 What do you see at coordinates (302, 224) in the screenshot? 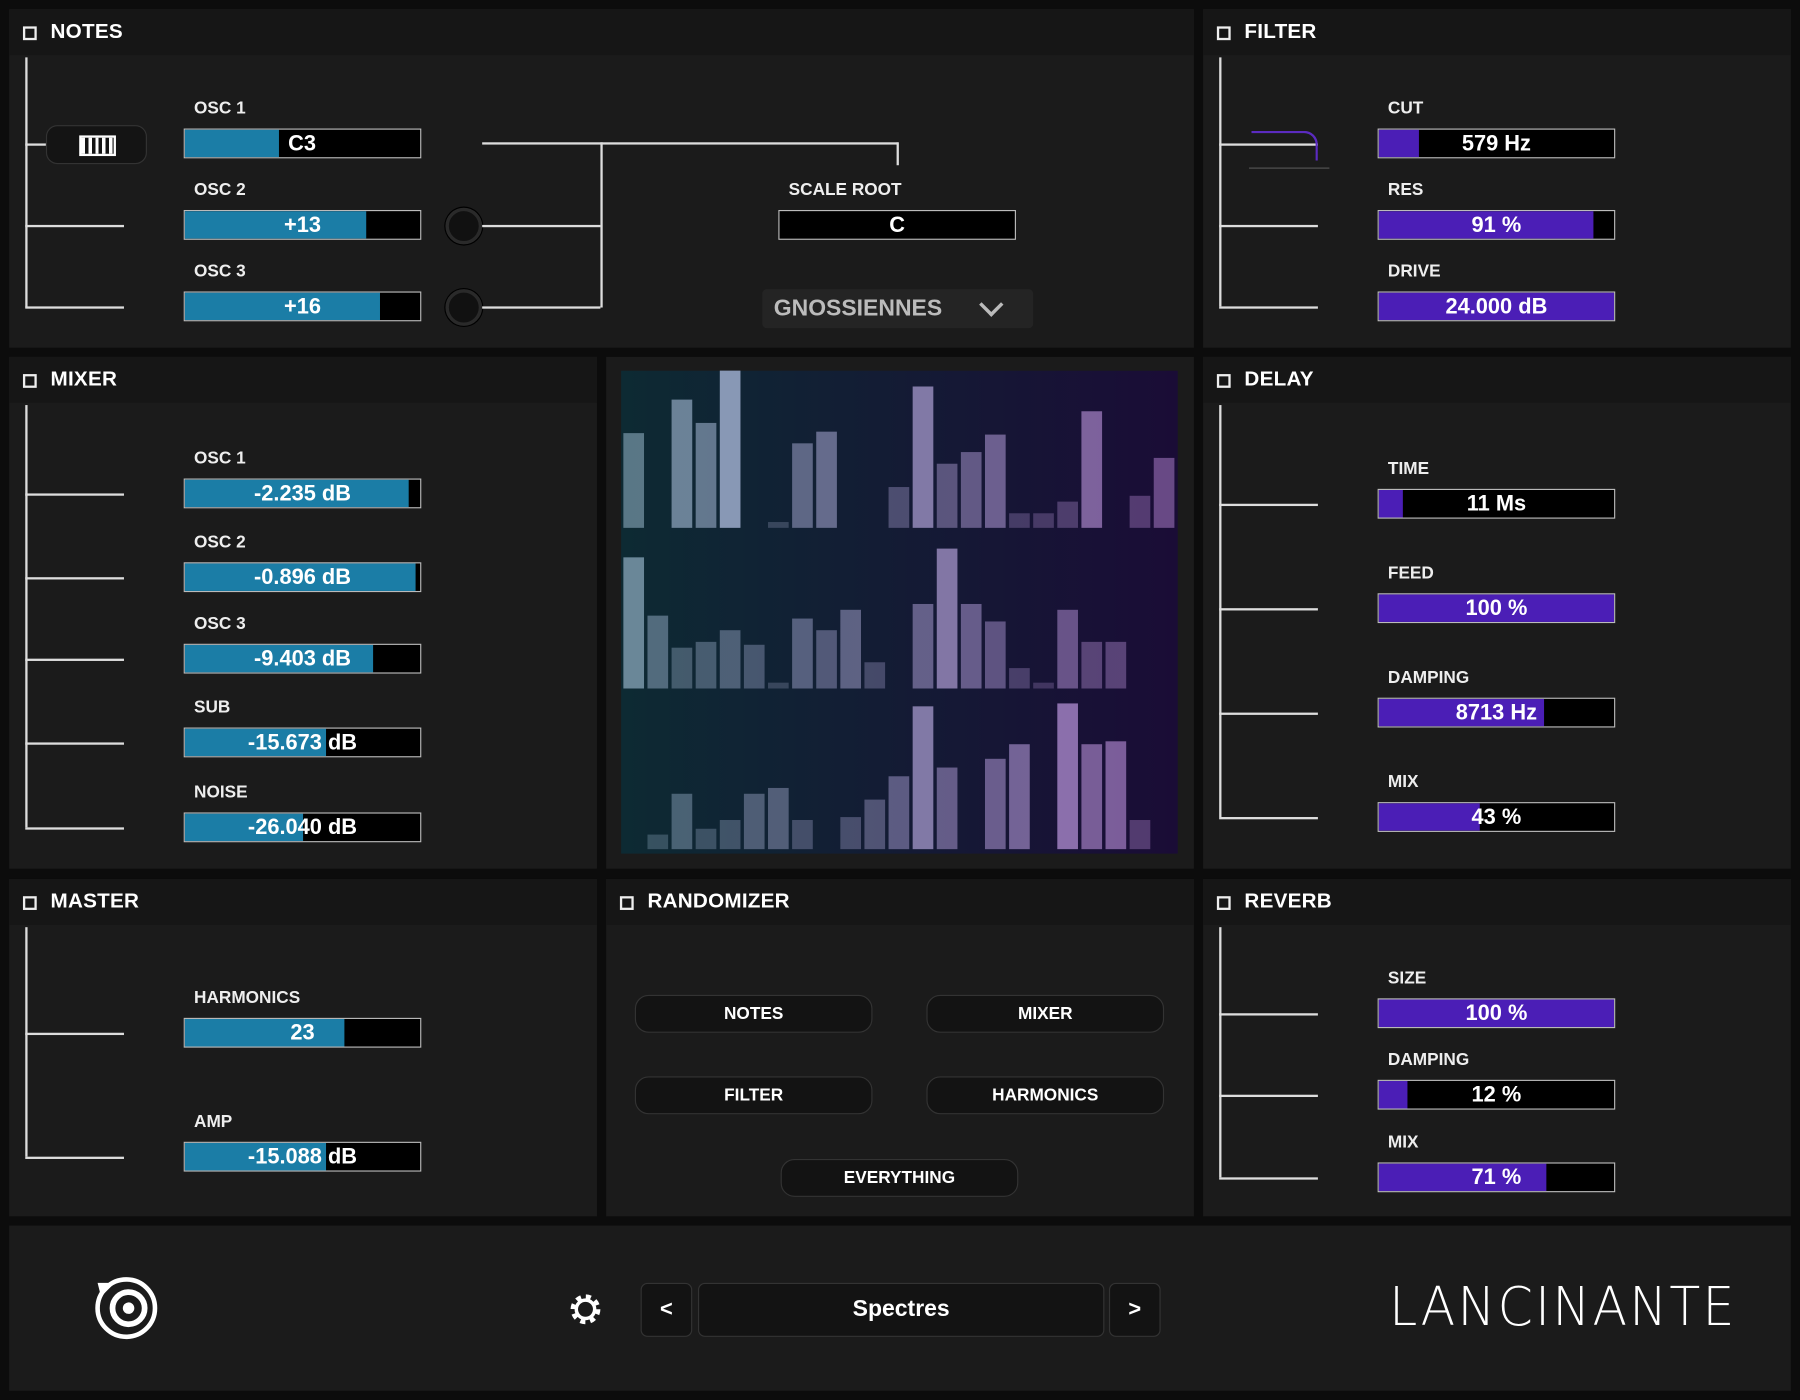
I see `slider: +13` at bounding box center [302, 224].